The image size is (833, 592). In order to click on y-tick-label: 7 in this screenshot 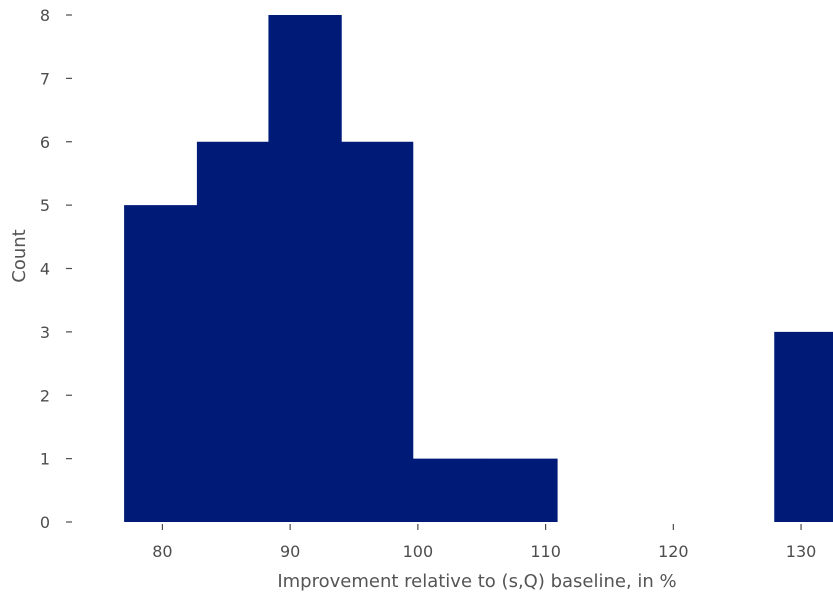, I will do `click(45, 78)`.